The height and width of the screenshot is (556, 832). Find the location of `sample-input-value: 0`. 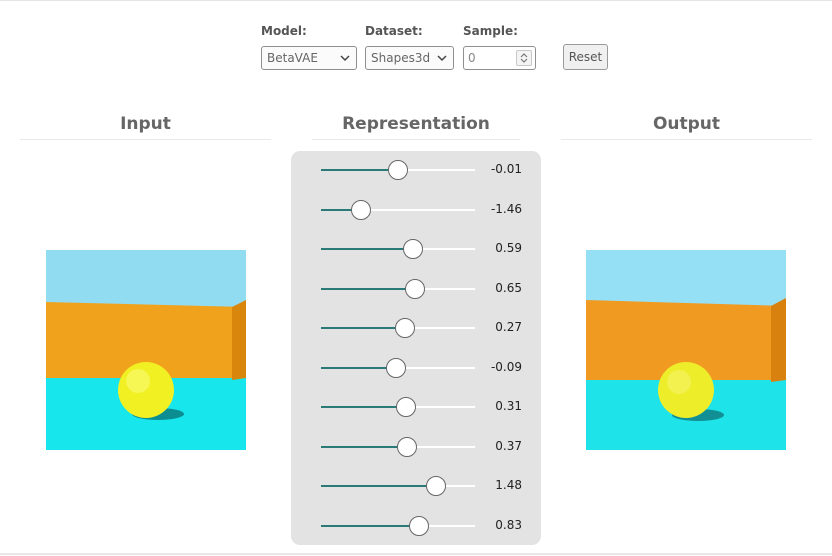

sample-input-value: 0 is located at coordinates (472, 58).